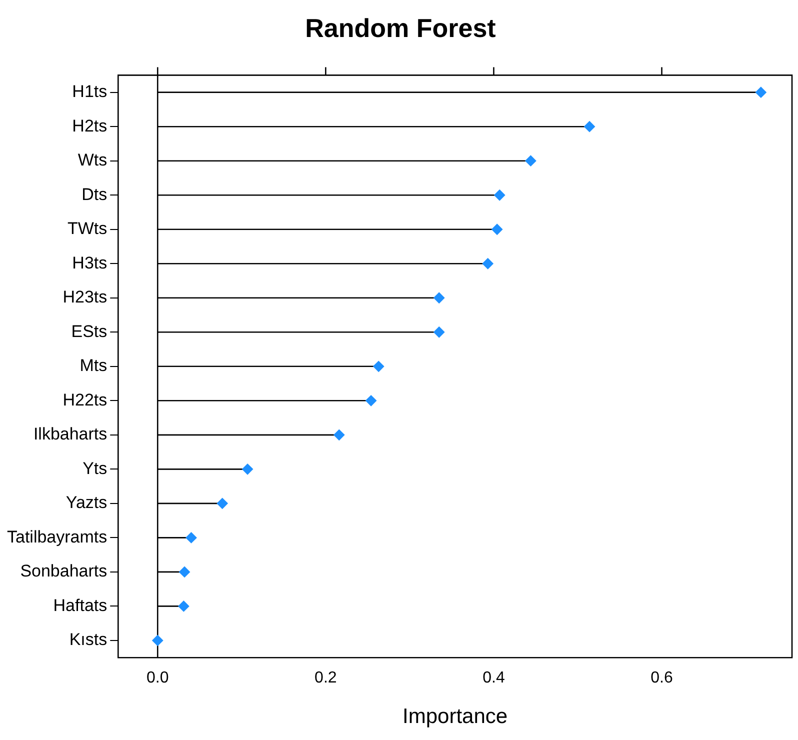  I want to click on y-tick-label: Yts, so click(95, 468).